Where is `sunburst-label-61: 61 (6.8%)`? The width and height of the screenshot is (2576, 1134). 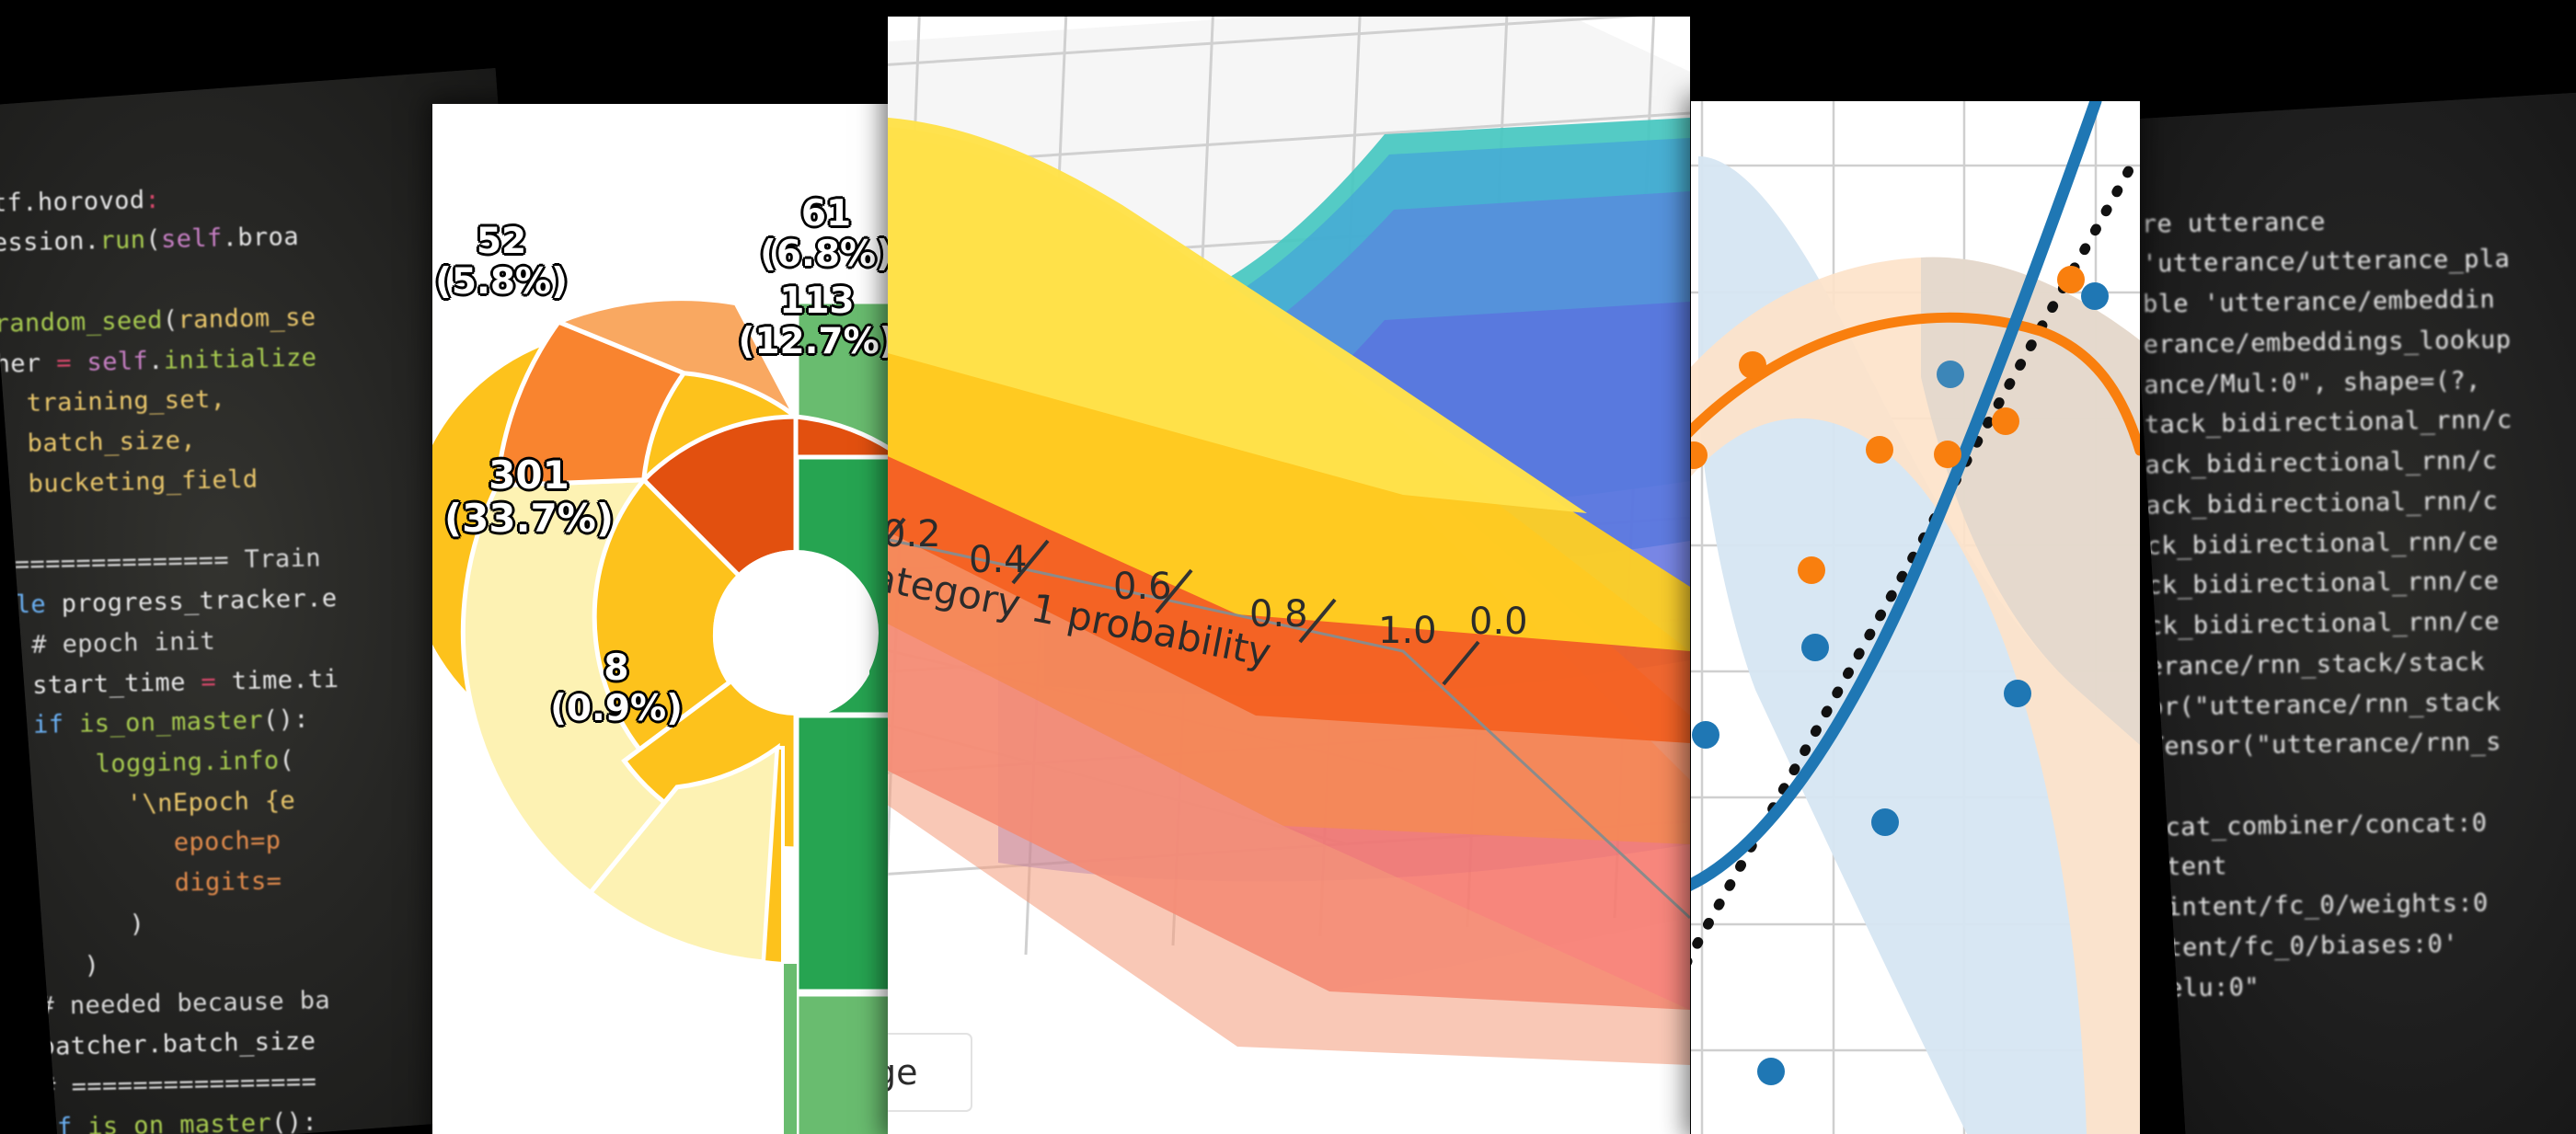 sunburst-label-61: 61 (6.8%) is located at coordinates (826, 234).